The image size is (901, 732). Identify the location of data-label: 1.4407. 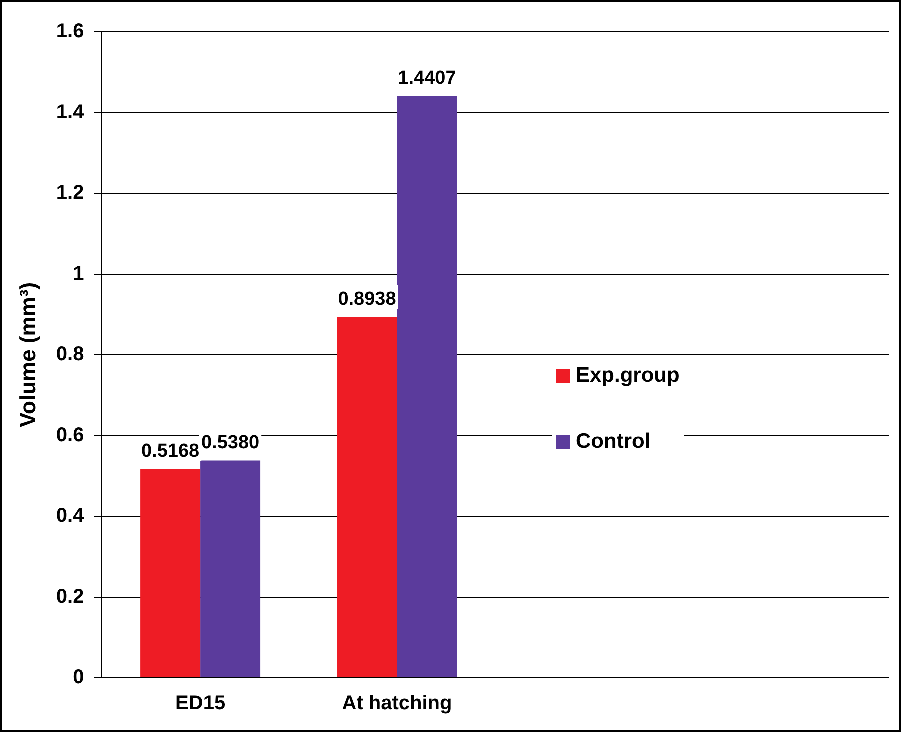
(427, 79).